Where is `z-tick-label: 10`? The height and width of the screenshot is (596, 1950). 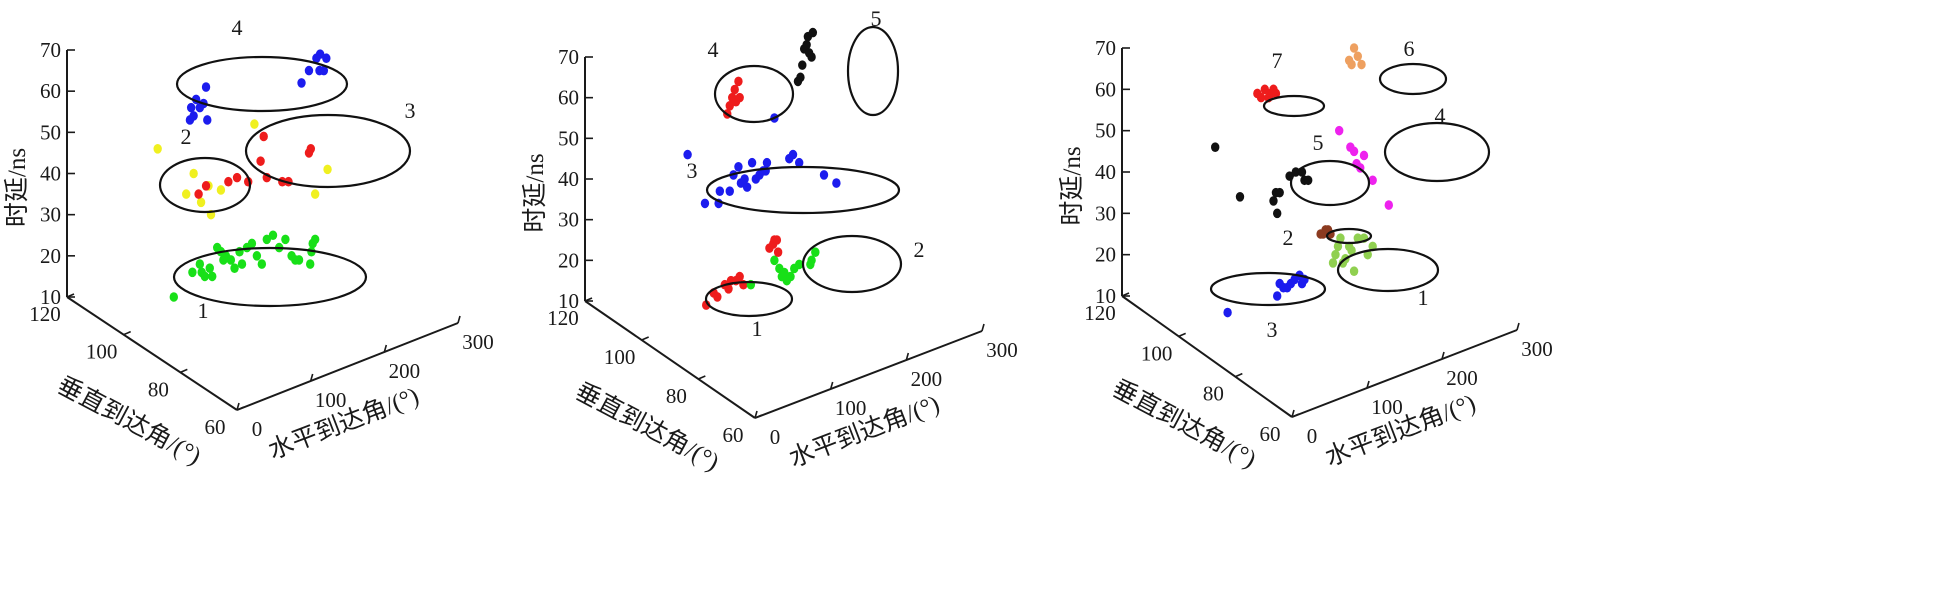
z-tick-label: 10 is located at coordinates (50, 297).